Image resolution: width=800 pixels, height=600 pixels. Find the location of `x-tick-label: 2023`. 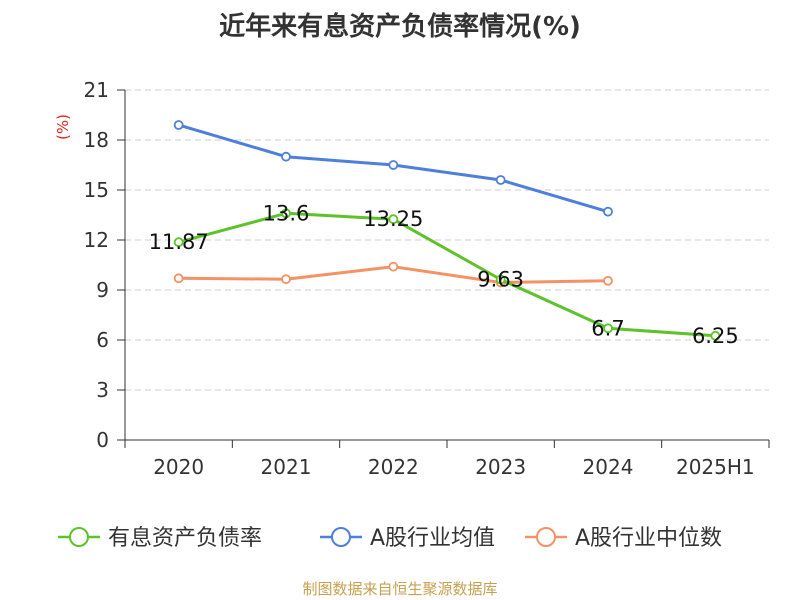

x-tick-label: 2023 is located at coordinates (500, 467).